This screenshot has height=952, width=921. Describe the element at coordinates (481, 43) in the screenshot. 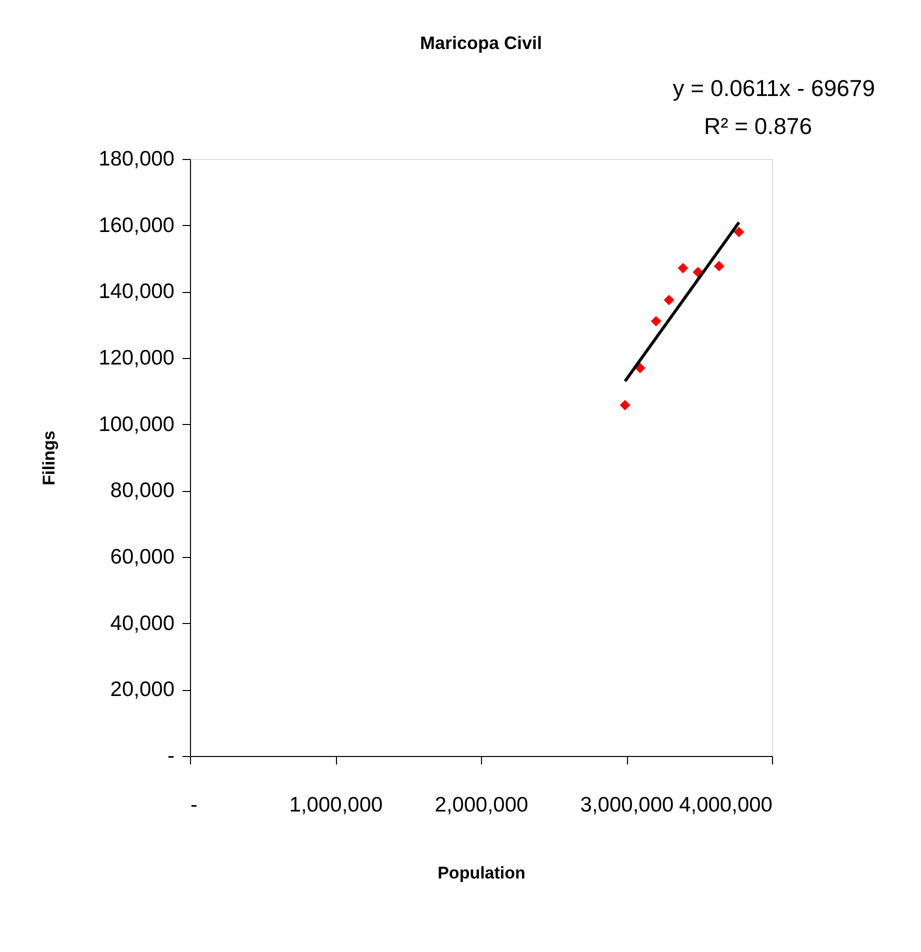

I see `chart-title: Maricopa Civil` at that location.